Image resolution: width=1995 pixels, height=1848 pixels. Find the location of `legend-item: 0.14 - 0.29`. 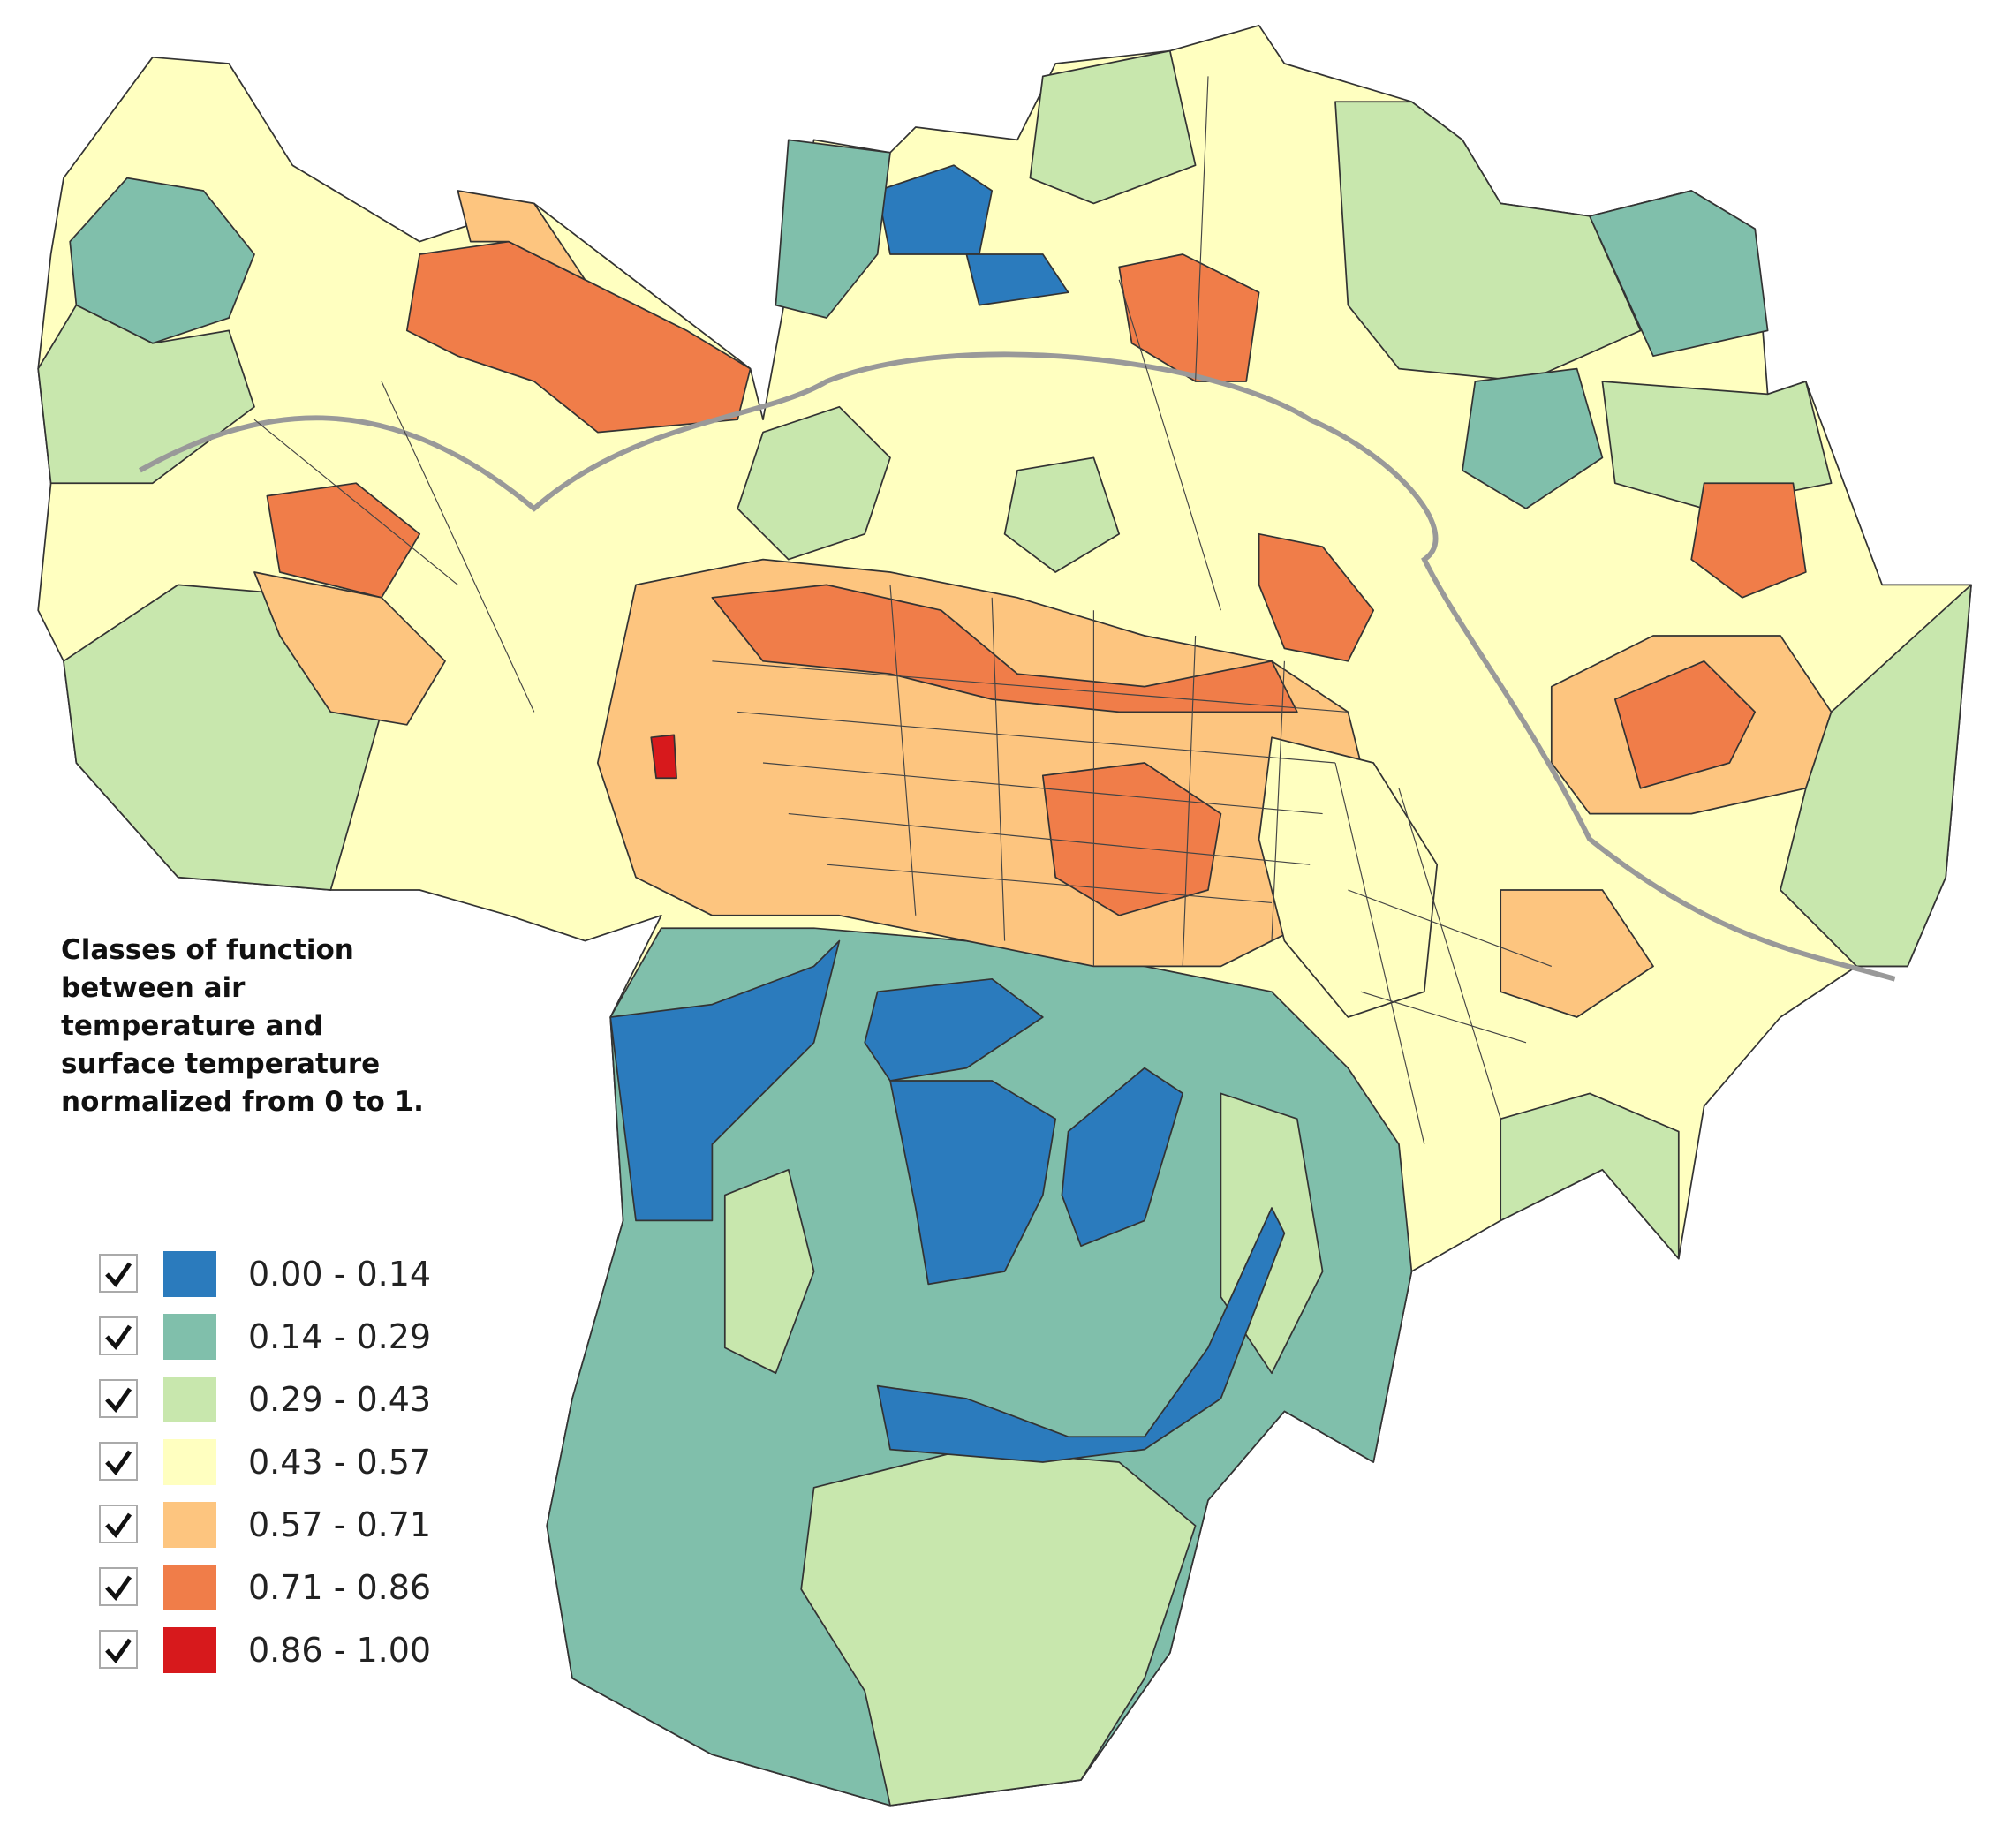

legend-item: 0.14 - 0.29 is located at coordinates (265, 1337).